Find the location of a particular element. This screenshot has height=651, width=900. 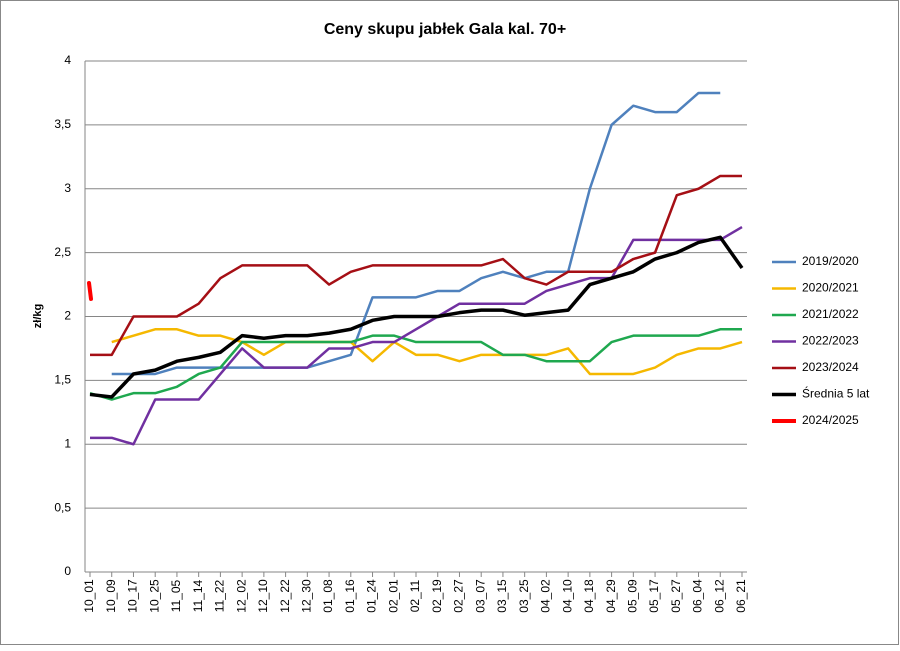

legend-label: 2020/2021 is located at coordinates (830, 288).